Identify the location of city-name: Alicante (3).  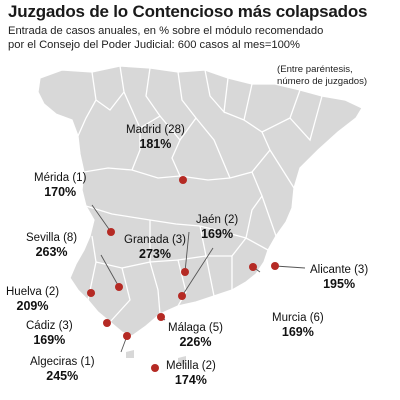
(339, 270).